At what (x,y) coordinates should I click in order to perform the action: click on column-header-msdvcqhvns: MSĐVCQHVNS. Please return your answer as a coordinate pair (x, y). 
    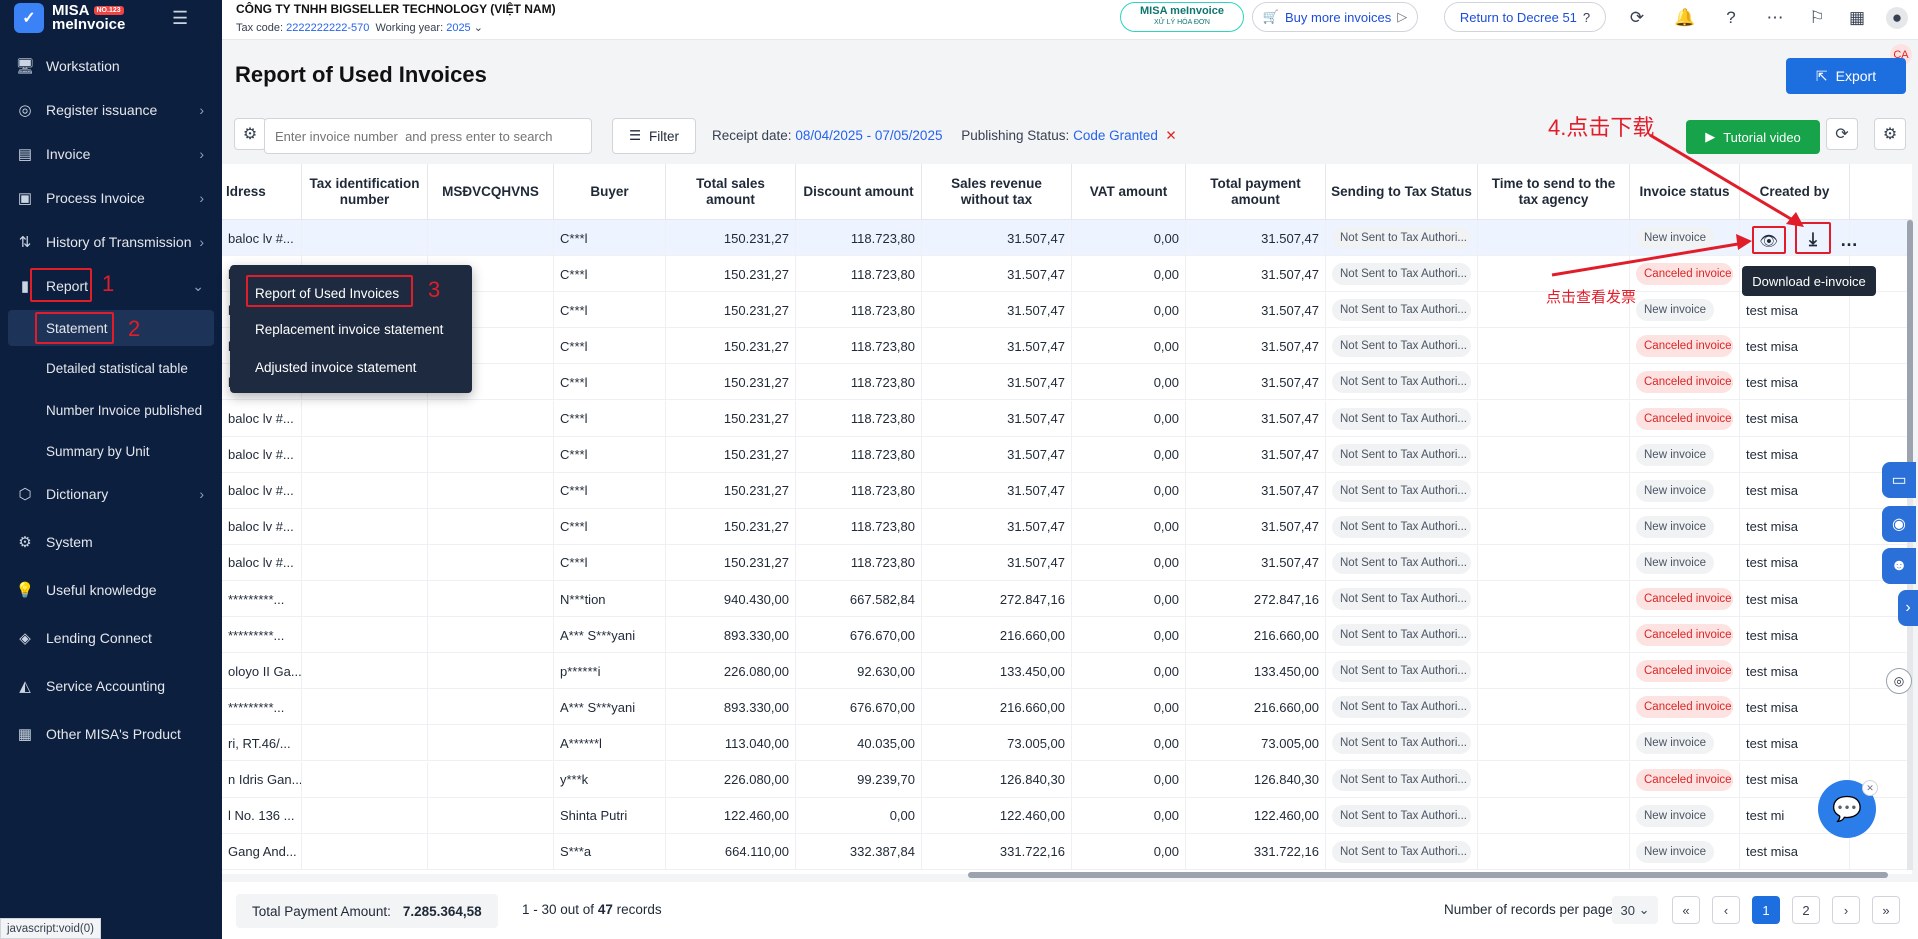
    Looking at the image, I should click on (491, 192).